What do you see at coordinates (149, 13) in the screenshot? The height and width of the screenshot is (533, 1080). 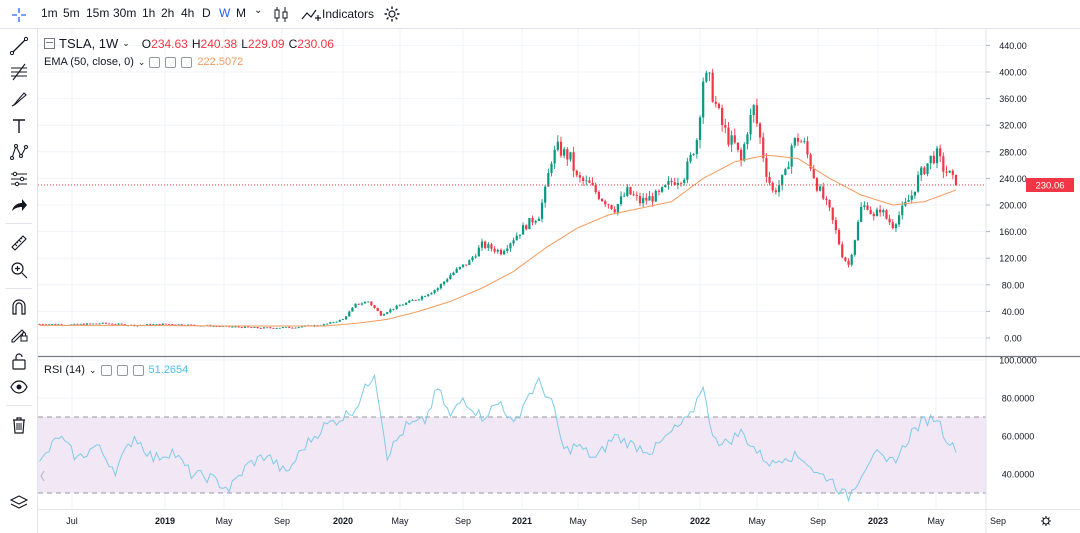 I see `timeframe-button-1h: 1h` at bounding box center [149, 13].